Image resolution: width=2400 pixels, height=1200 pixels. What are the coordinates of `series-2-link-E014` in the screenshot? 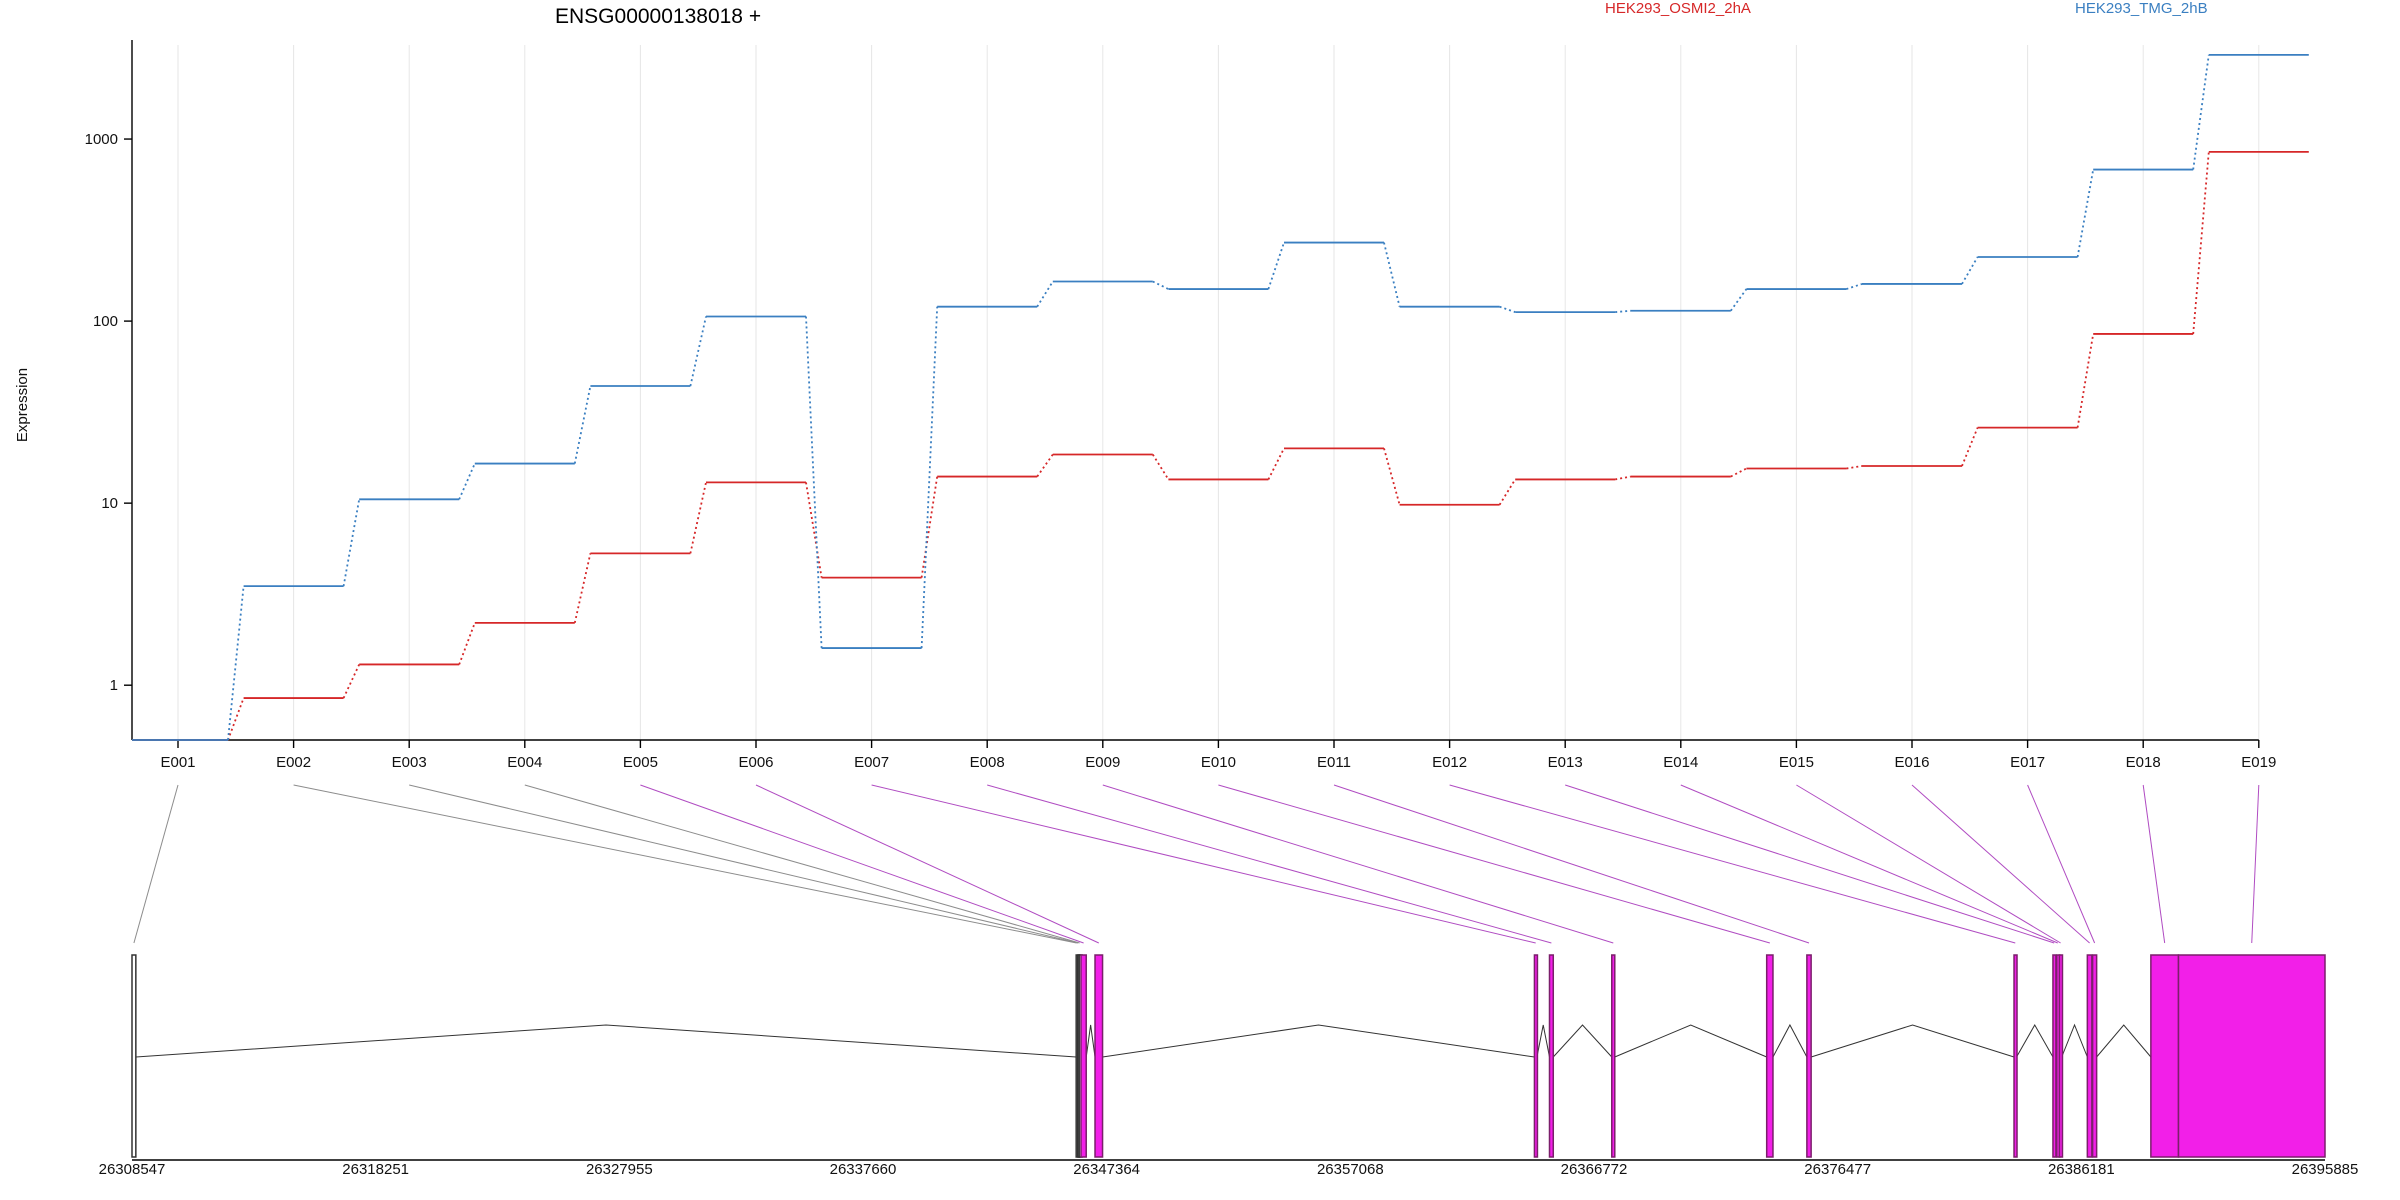 It's located at (1739, 300).